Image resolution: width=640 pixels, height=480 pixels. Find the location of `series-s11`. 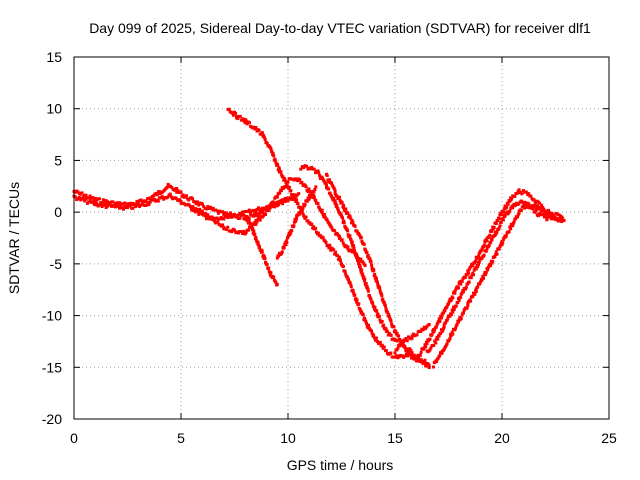

series-s11 is located at coordinates (495, 276).